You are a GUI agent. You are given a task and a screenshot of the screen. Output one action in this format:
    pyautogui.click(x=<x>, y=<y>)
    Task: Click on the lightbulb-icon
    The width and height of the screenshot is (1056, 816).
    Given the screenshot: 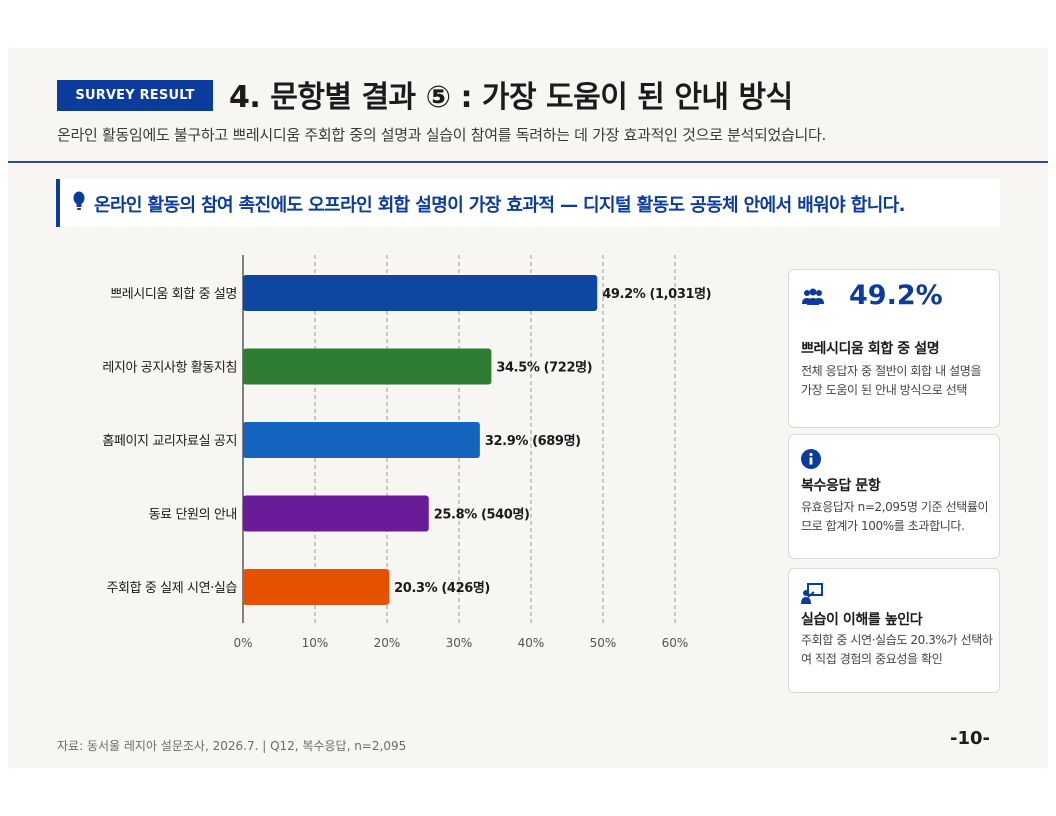 What is the action you would take?
    pyautogui.click(x=79, y=200)
    